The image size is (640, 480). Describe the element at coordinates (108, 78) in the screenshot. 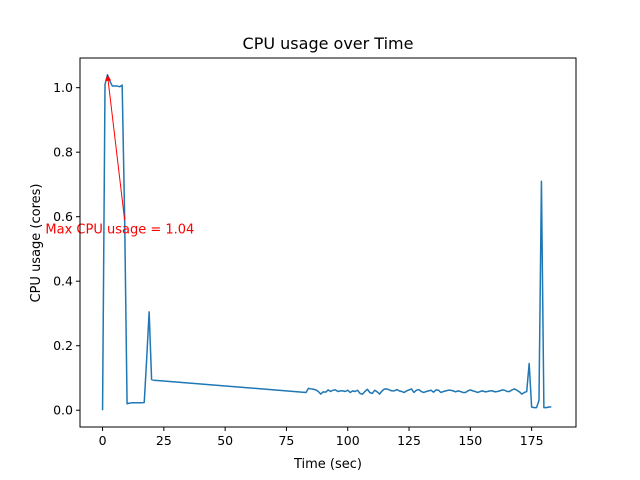

I see `annotation-arrowhead` at that location.